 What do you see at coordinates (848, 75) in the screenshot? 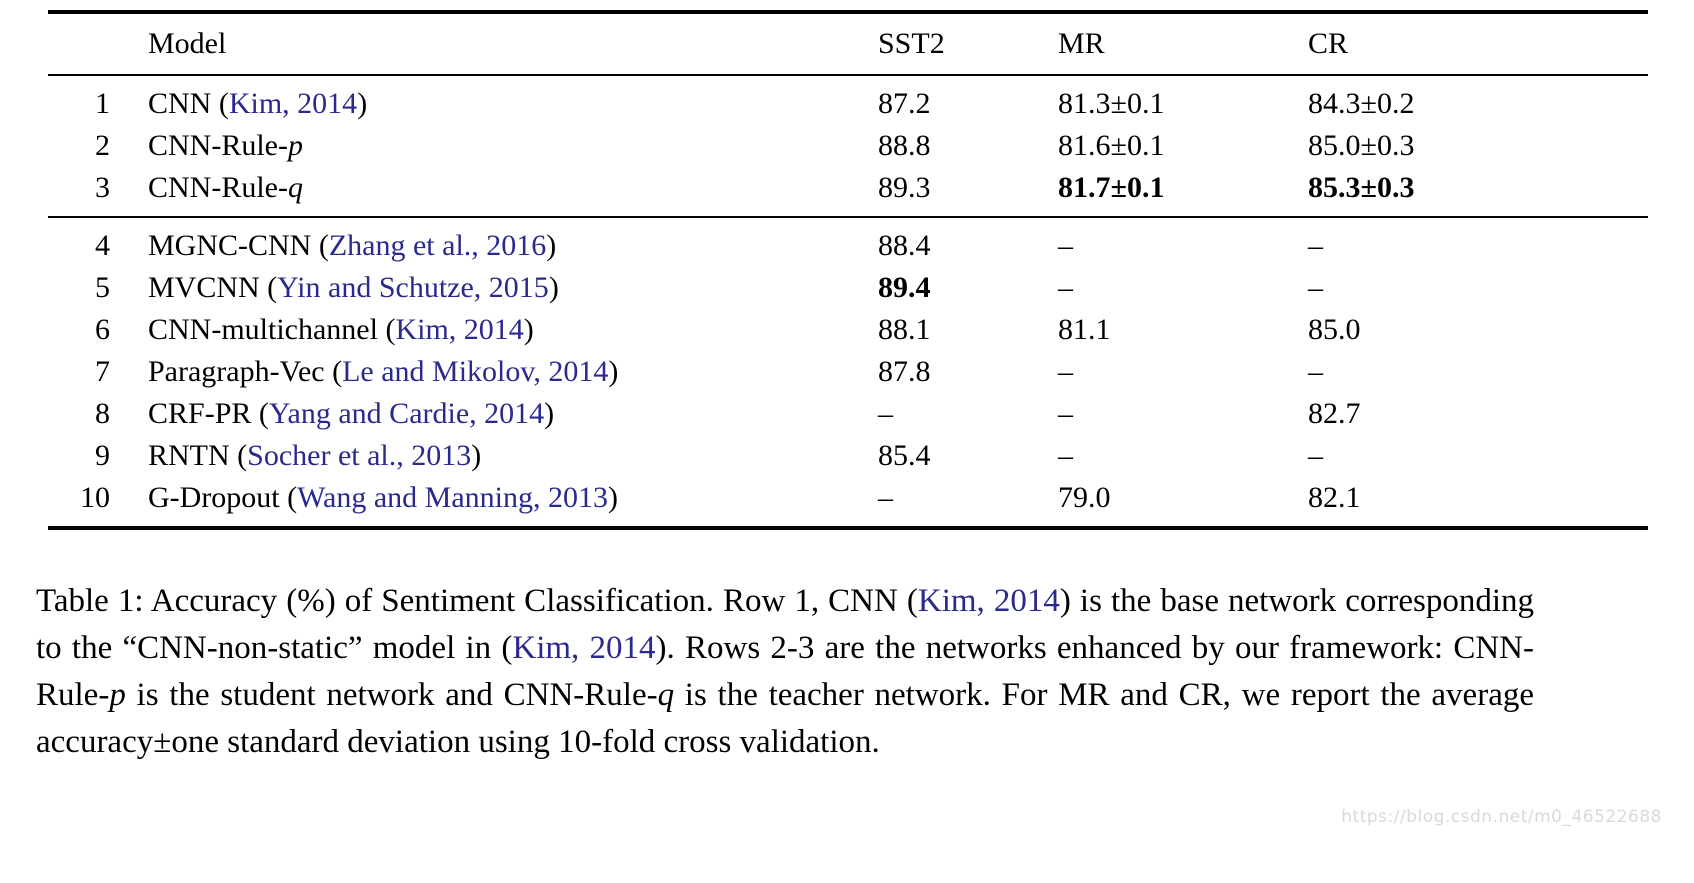
I see `table-header-rule` at bounding box center [848, 75].